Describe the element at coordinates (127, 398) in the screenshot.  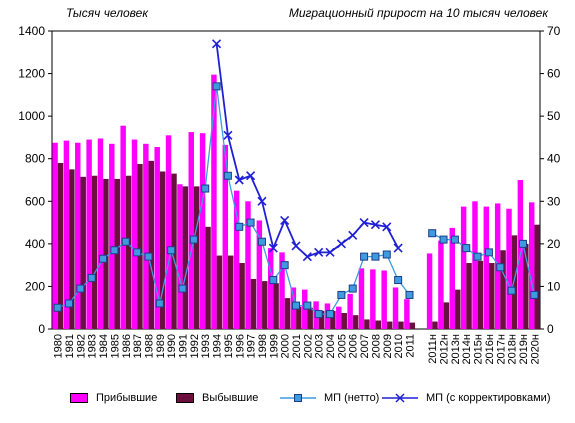
I see `legend-label-arrived: Прибывшие` at that location.